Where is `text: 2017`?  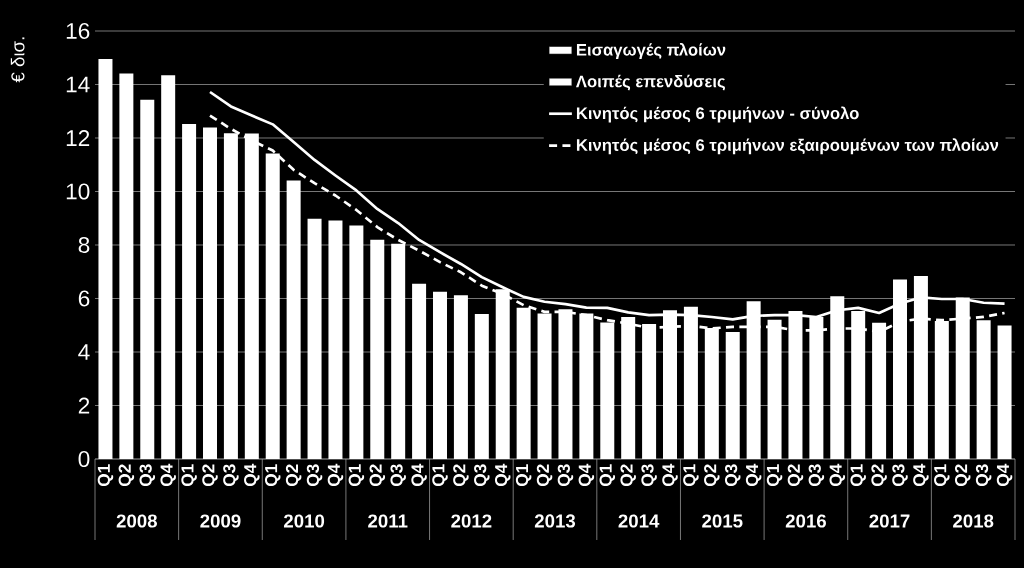
text: 2017 is located at coordinates (889, 521).